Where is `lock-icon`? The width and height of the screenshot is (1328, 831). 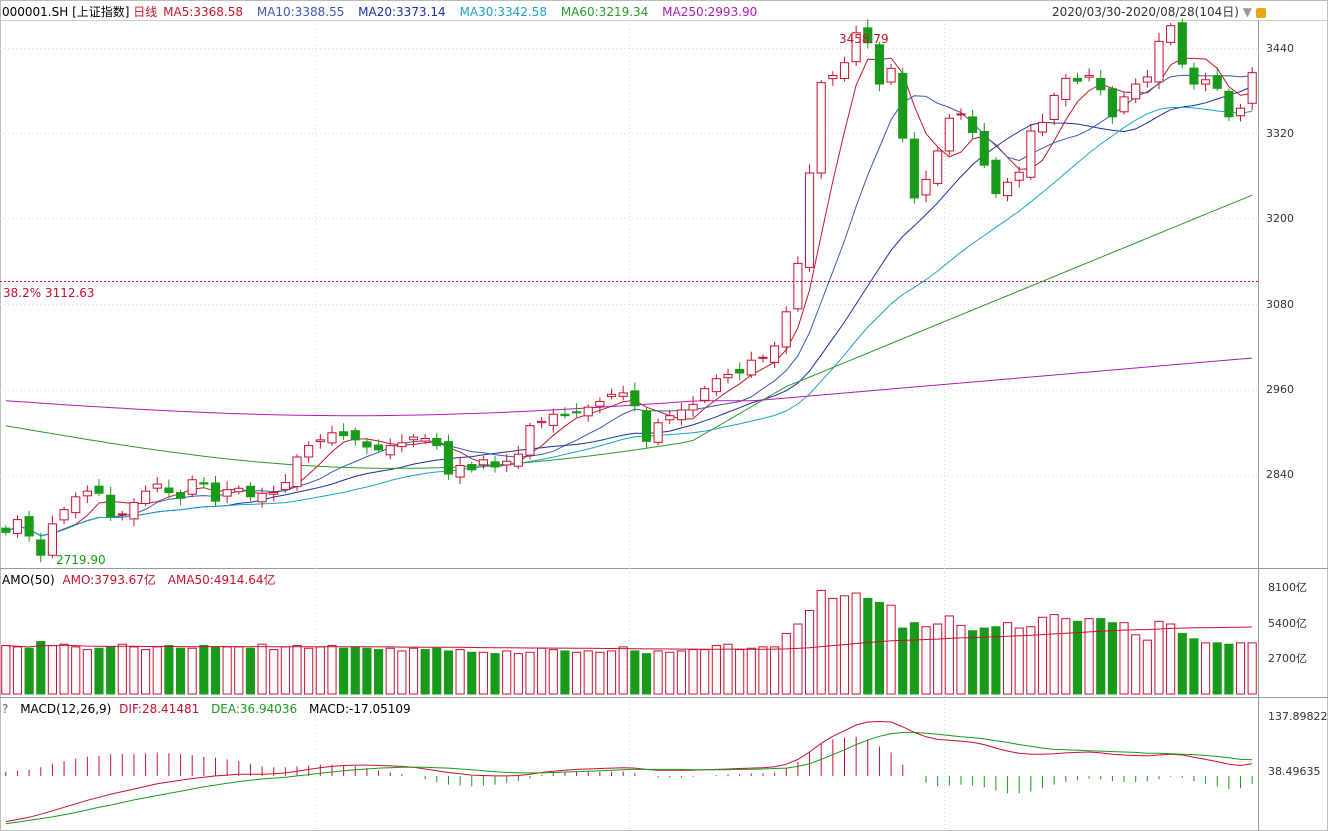 lock-icon is located at coordinates (1260, 12).